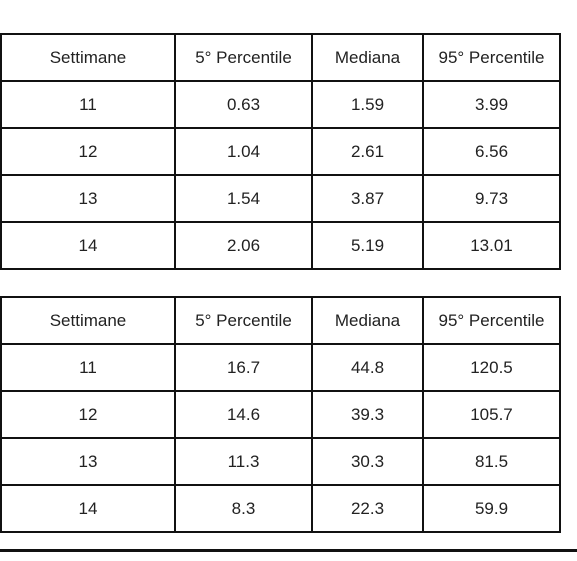  I want to click on data-row: 11 0.63 1.59 3.99, so click(280, 104).